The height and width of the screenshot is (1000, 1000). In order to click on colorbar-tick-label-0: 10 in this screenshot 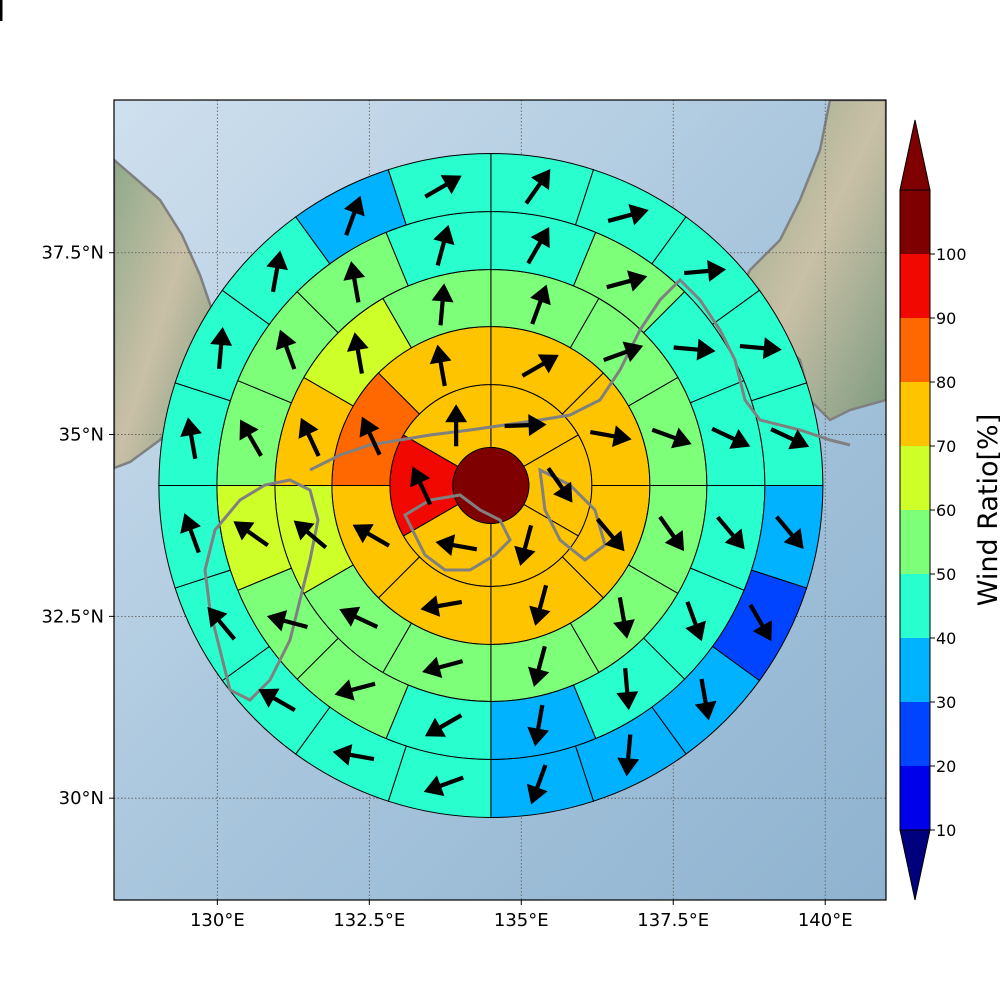, I will do `click(946, 830)`.